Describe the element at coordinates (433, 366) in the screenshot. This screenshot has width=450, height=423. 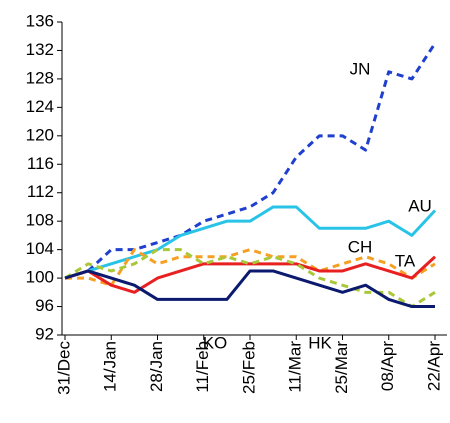
I see `x-tick-label: 22/Apr` at that location.